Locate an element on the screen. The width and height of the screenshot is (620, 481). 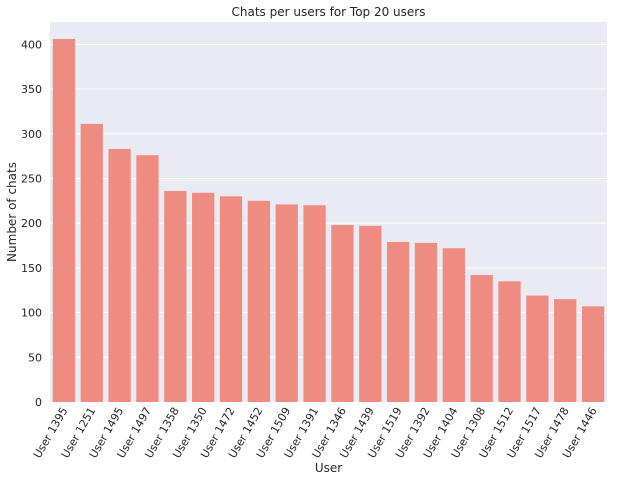
y-tick-label: 300 is located at coordinates (31, 134).